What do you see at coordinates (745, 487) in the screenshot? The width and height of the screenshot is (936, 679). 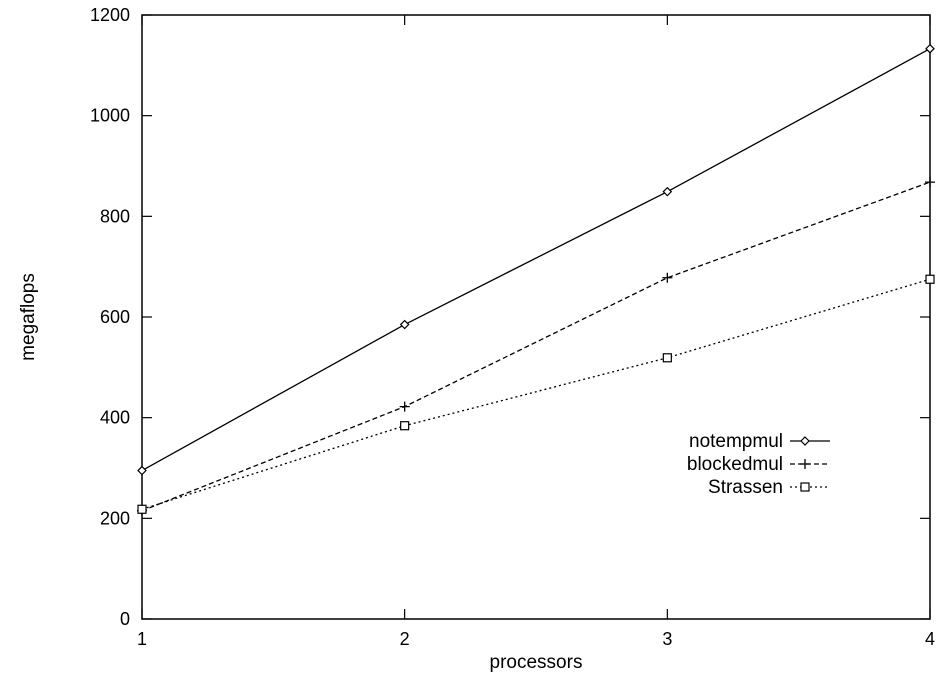 I see `legend-label: Strassen` at bounding box center [745, 487].